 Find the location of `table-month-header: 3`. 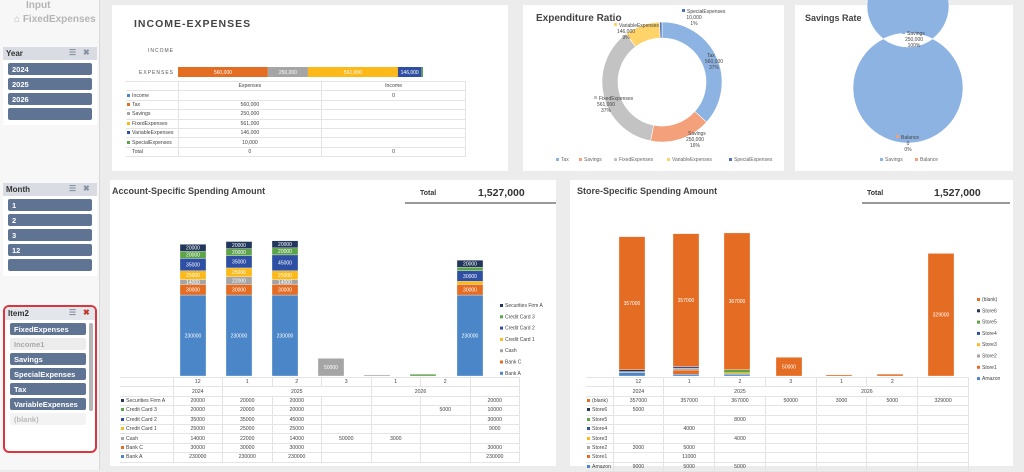

table-month-header: 3 is located at coordinates (346, 382).